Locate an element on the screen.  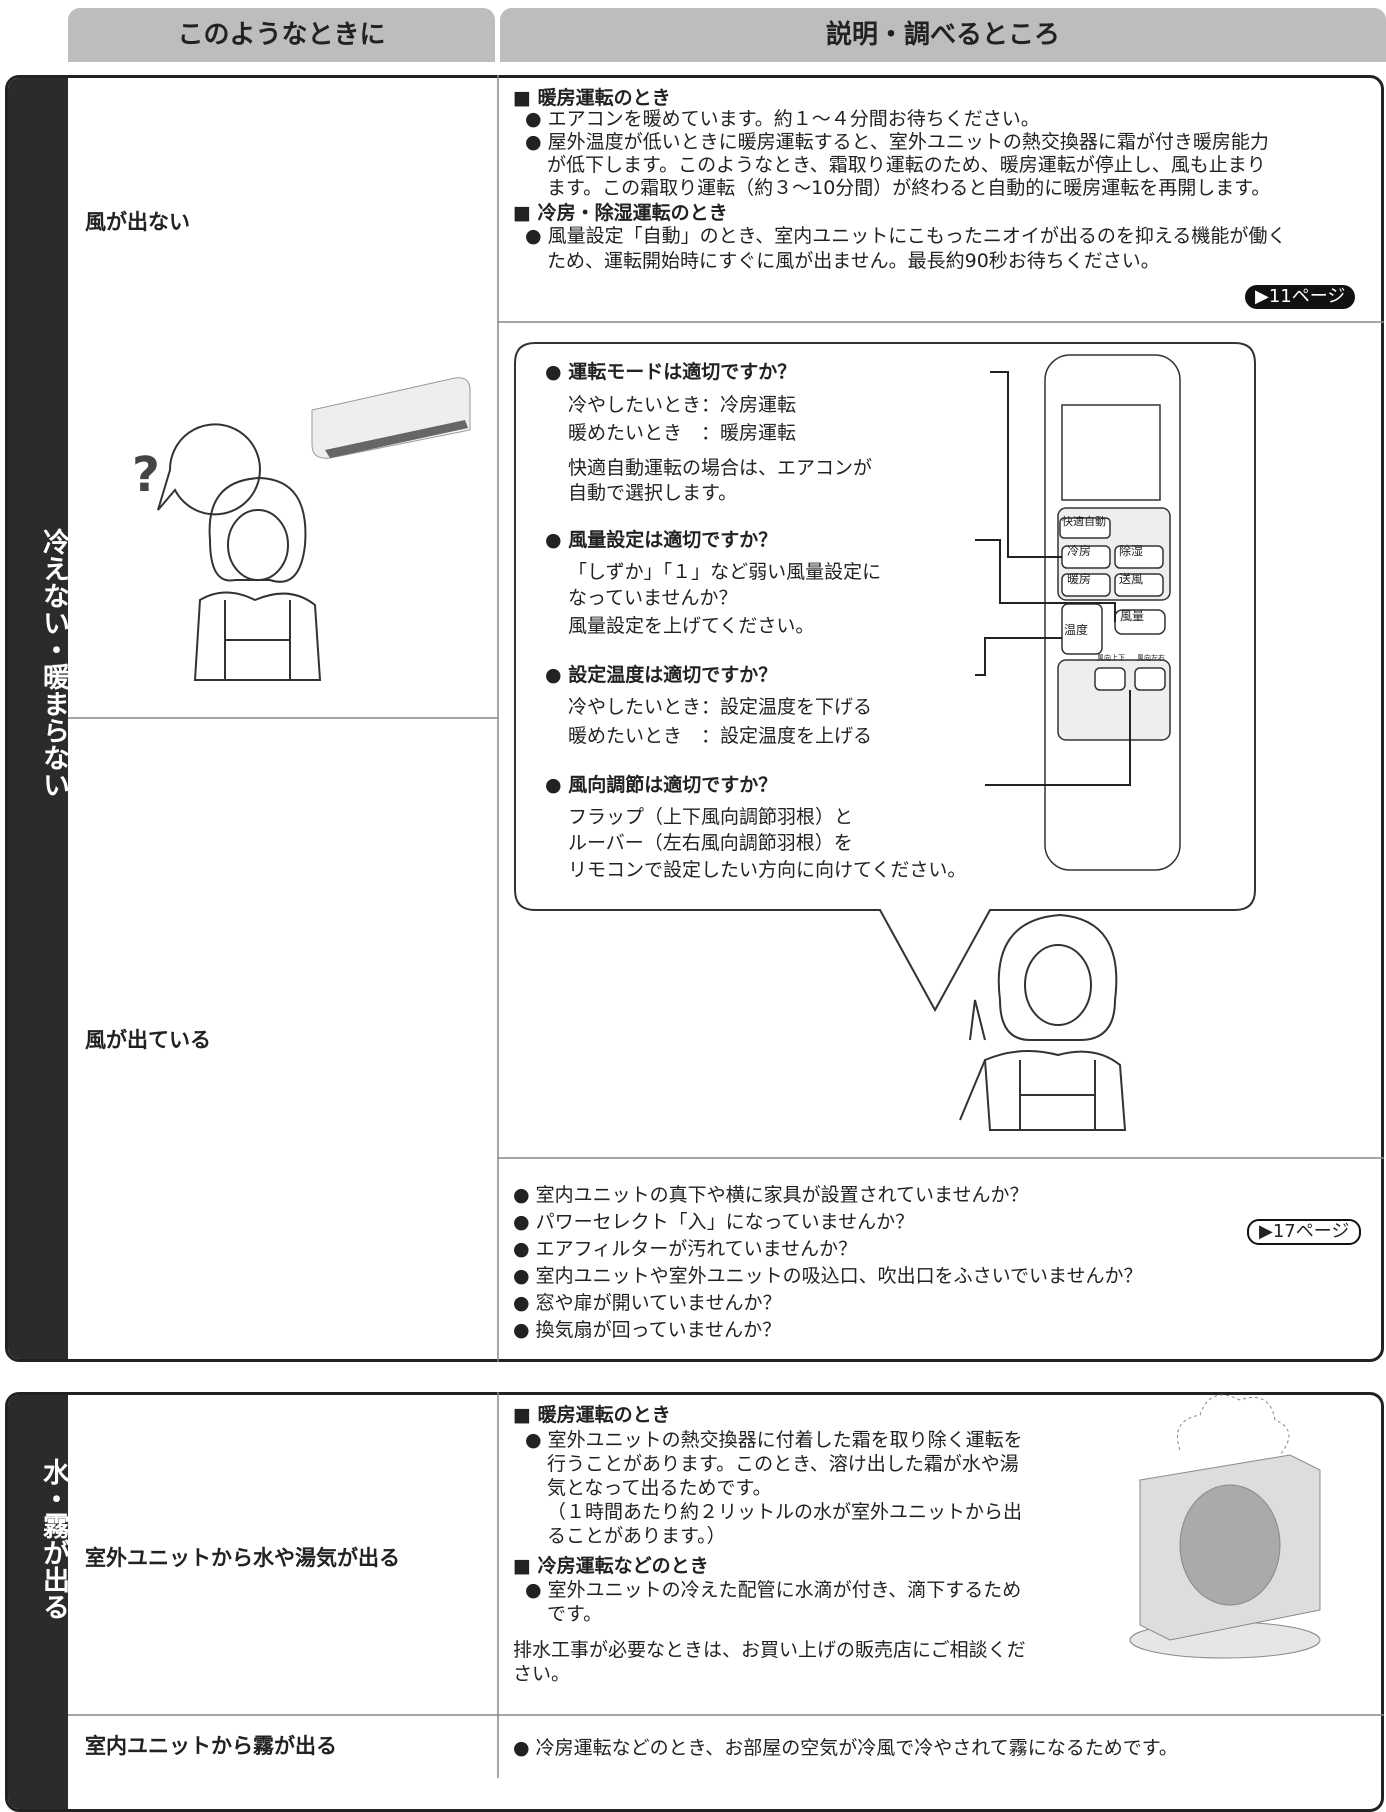
check-question: ● 風向調節は適切ですか？ is located at coordinates (661, 785).